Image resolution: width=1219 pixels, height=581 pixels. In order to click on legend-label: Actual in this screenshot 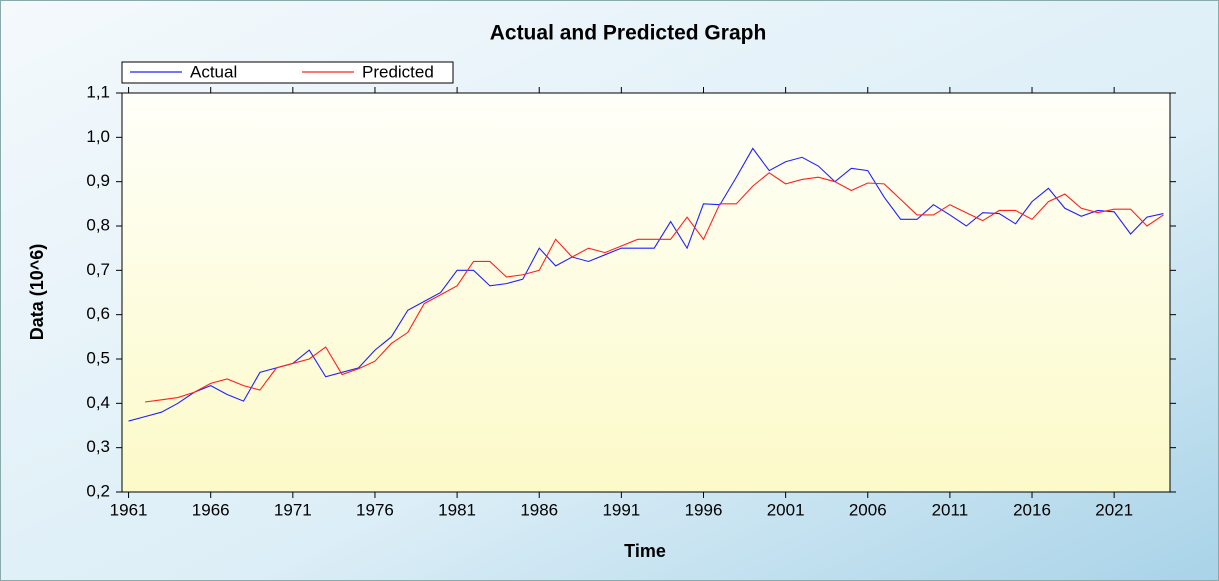, I will do `click(213, 71)`.